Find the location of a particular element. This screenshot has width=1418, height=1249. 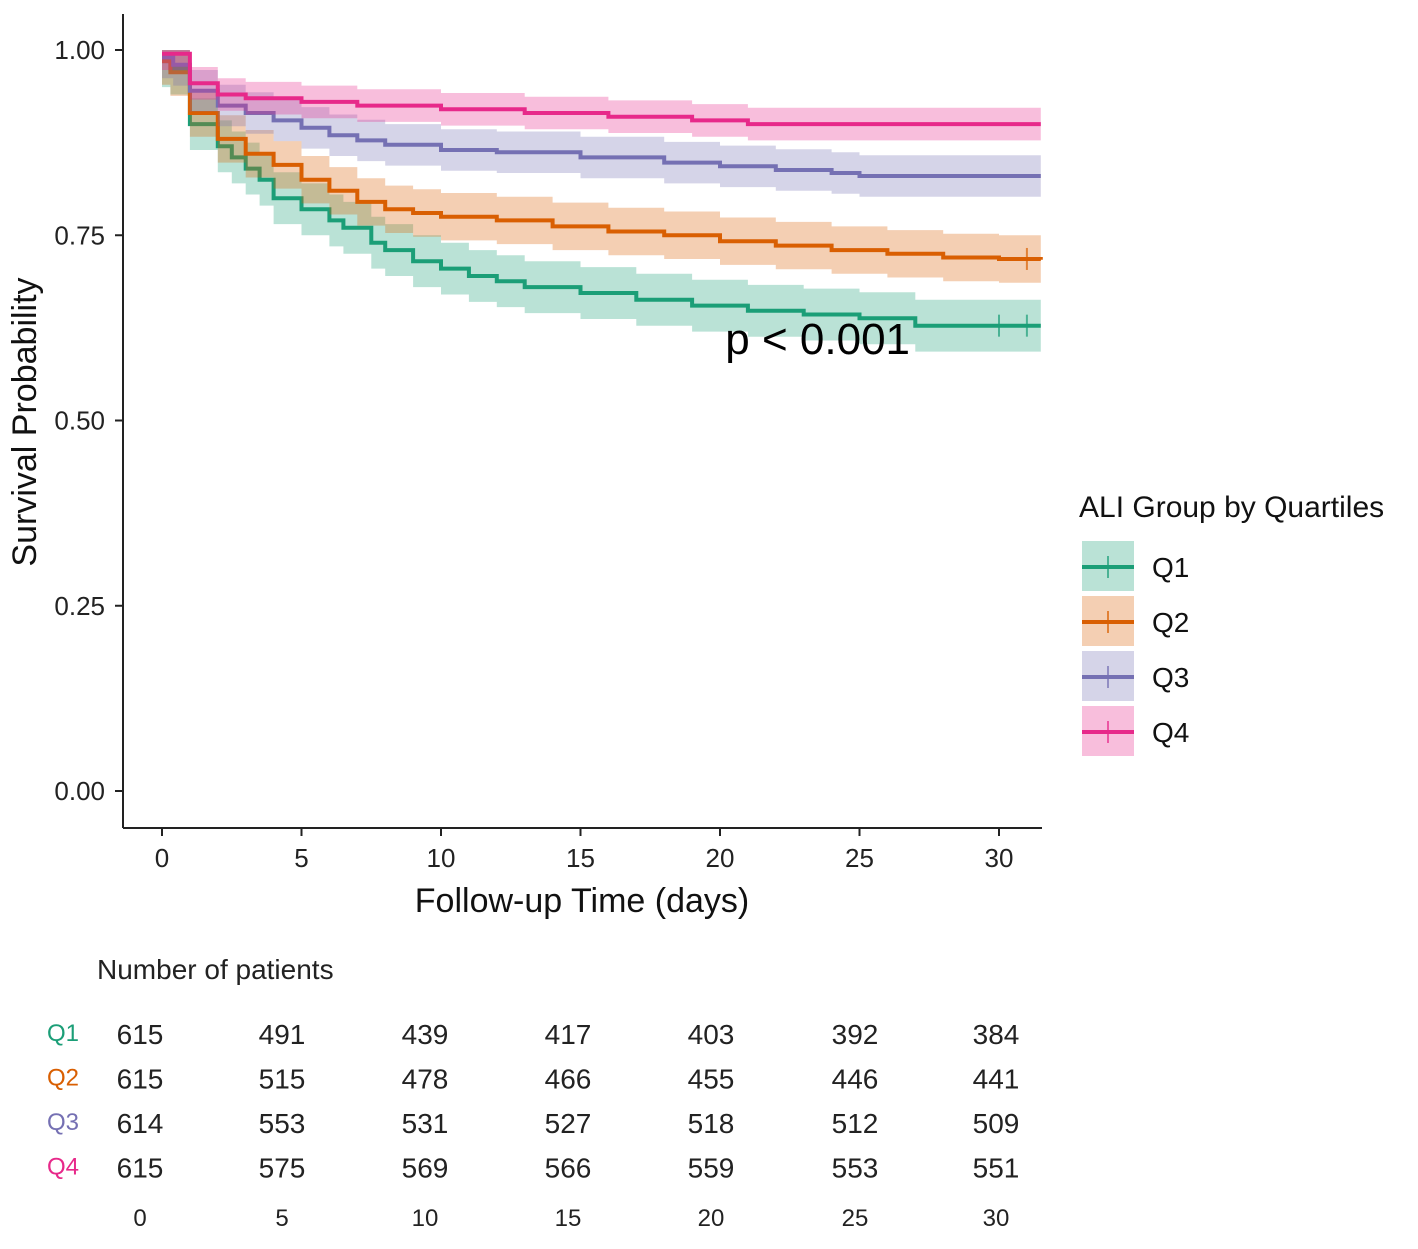

y-tick-label: 0.50 is located at coordinates (79, 421).